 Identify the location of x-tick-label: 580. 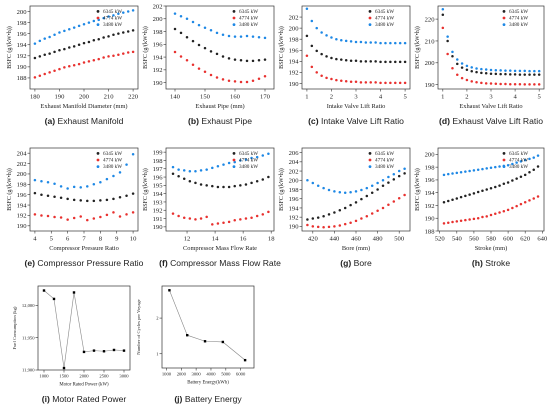
(491, 239).